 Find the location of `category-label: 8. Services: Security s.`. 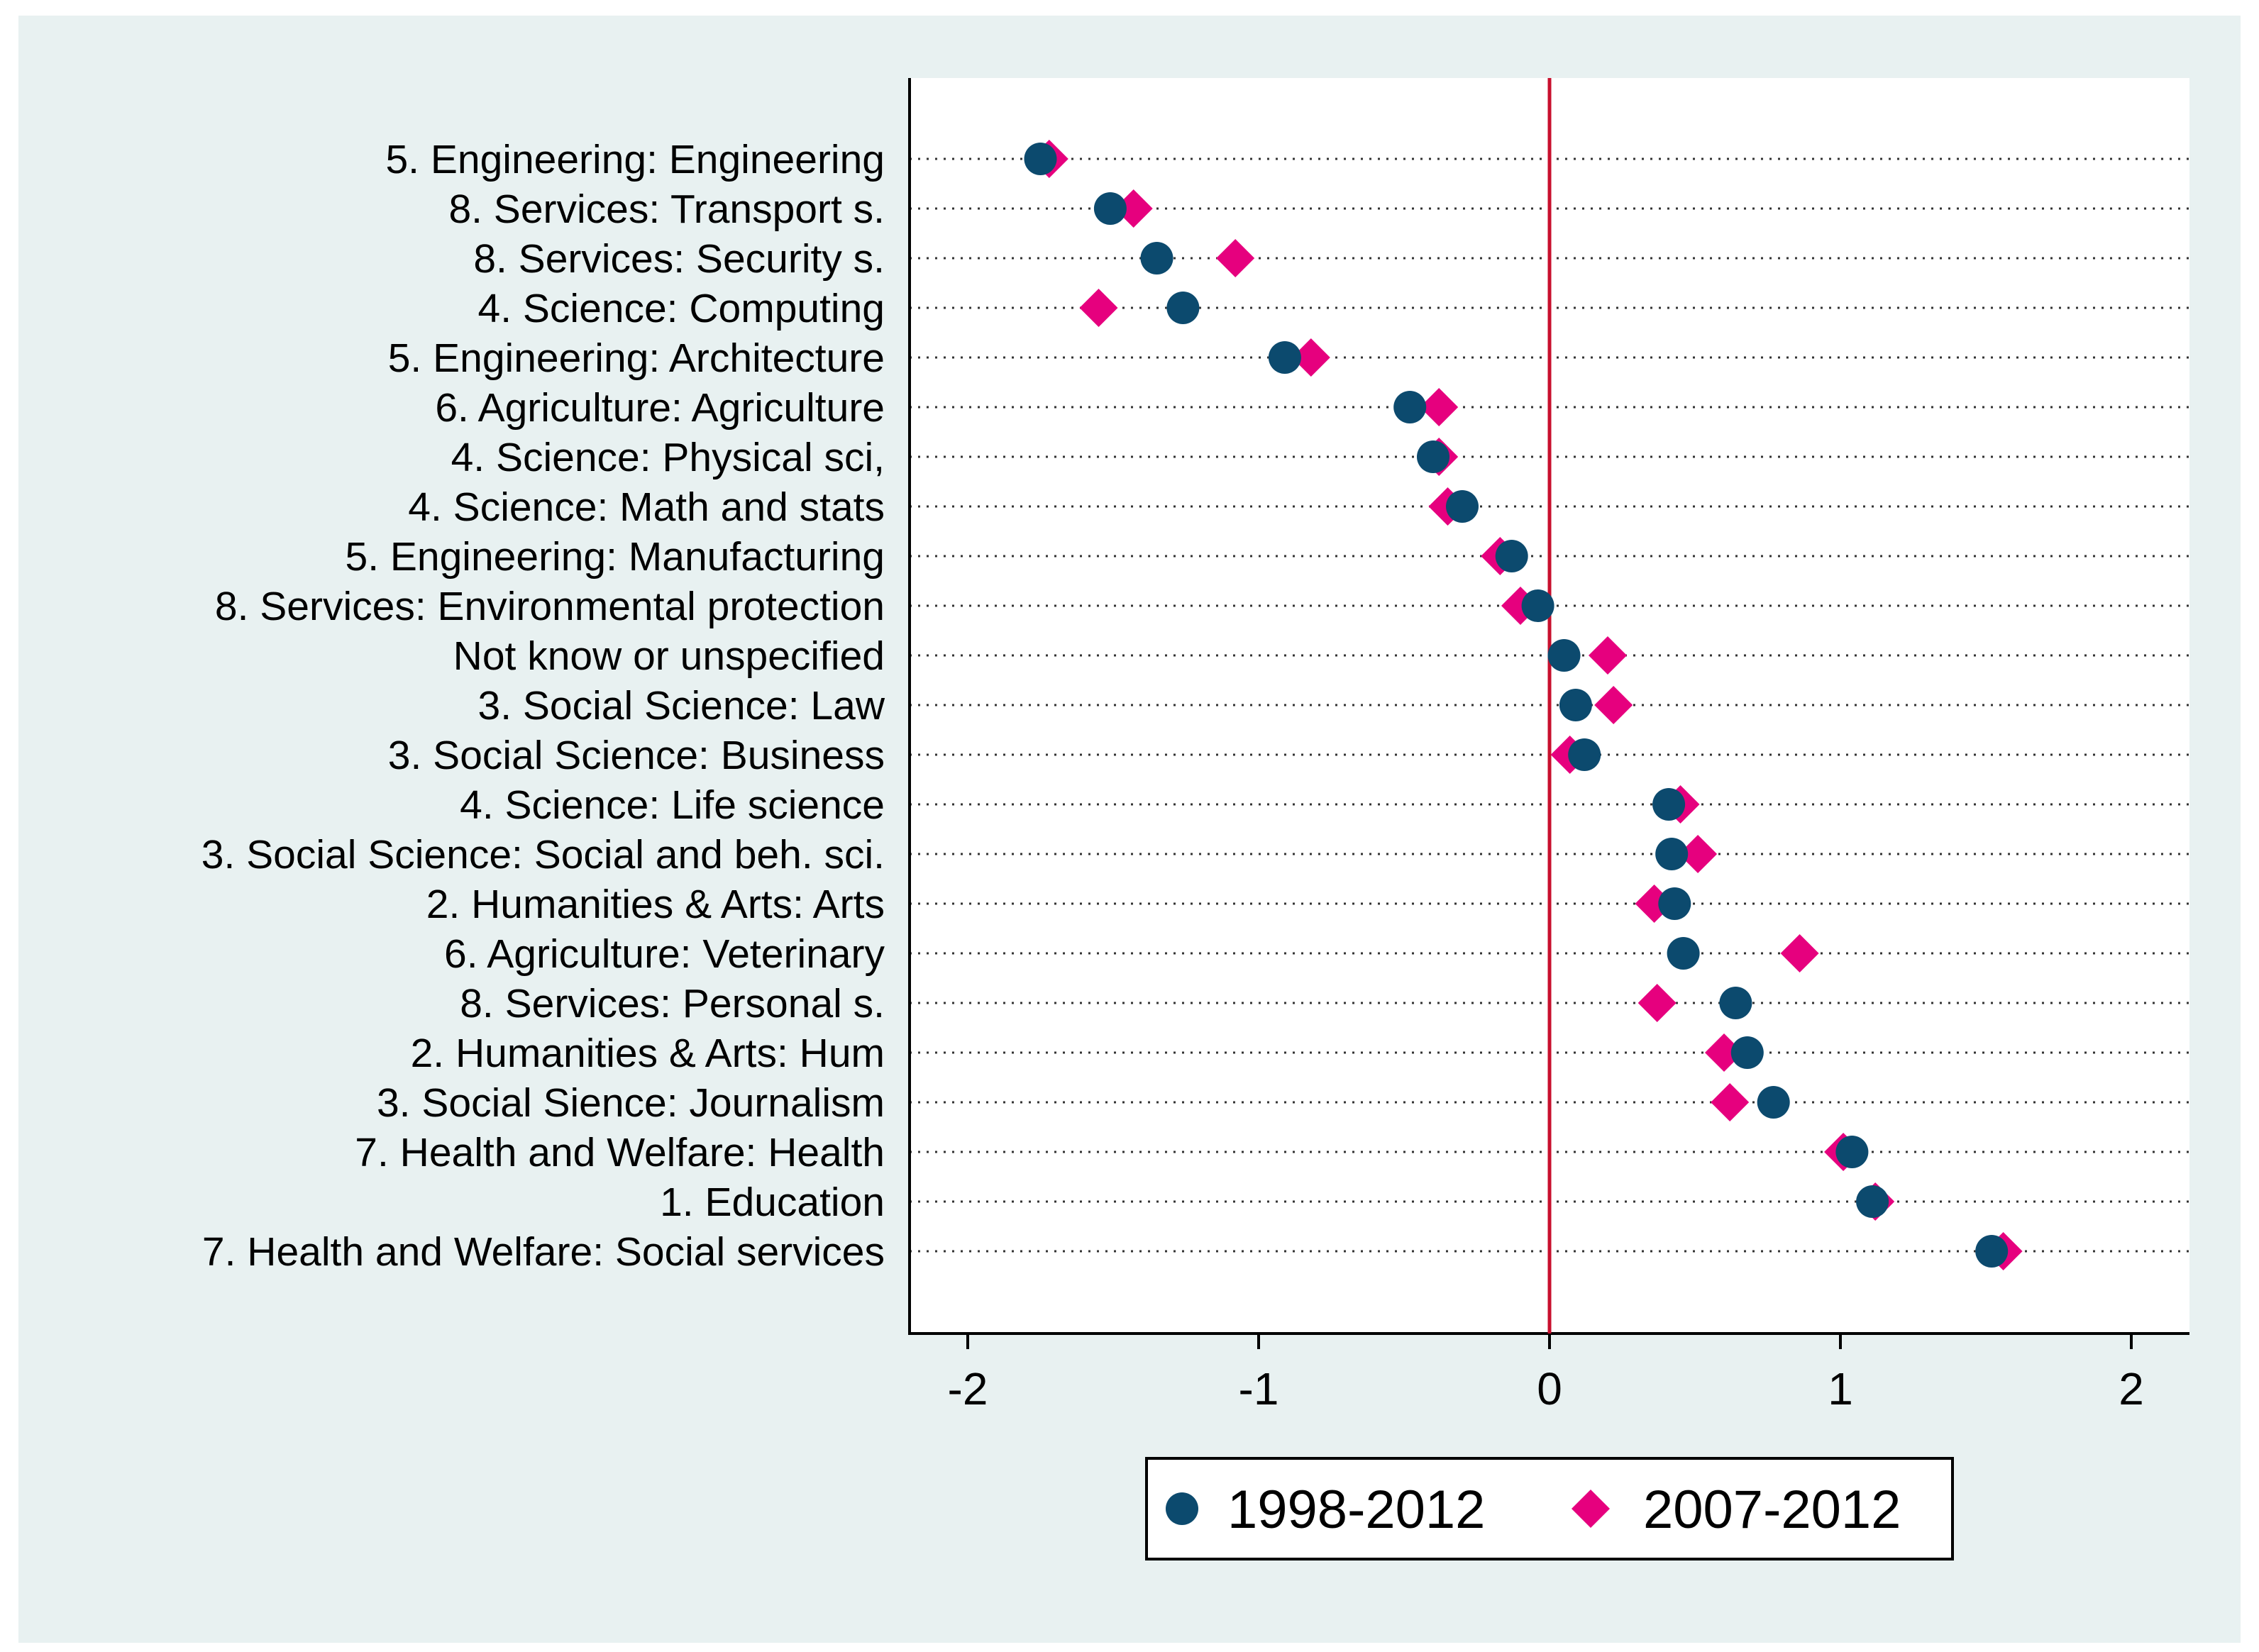

category-label: 8. Services: Security s. is located at coordinates (679, 259).